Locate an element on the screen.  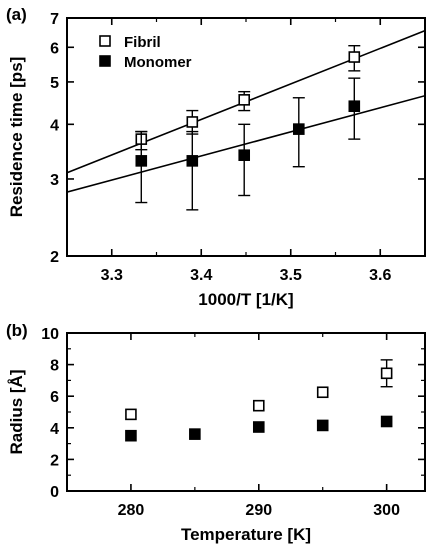
y-tick-label: 3 is located at coordinates (54, 180).